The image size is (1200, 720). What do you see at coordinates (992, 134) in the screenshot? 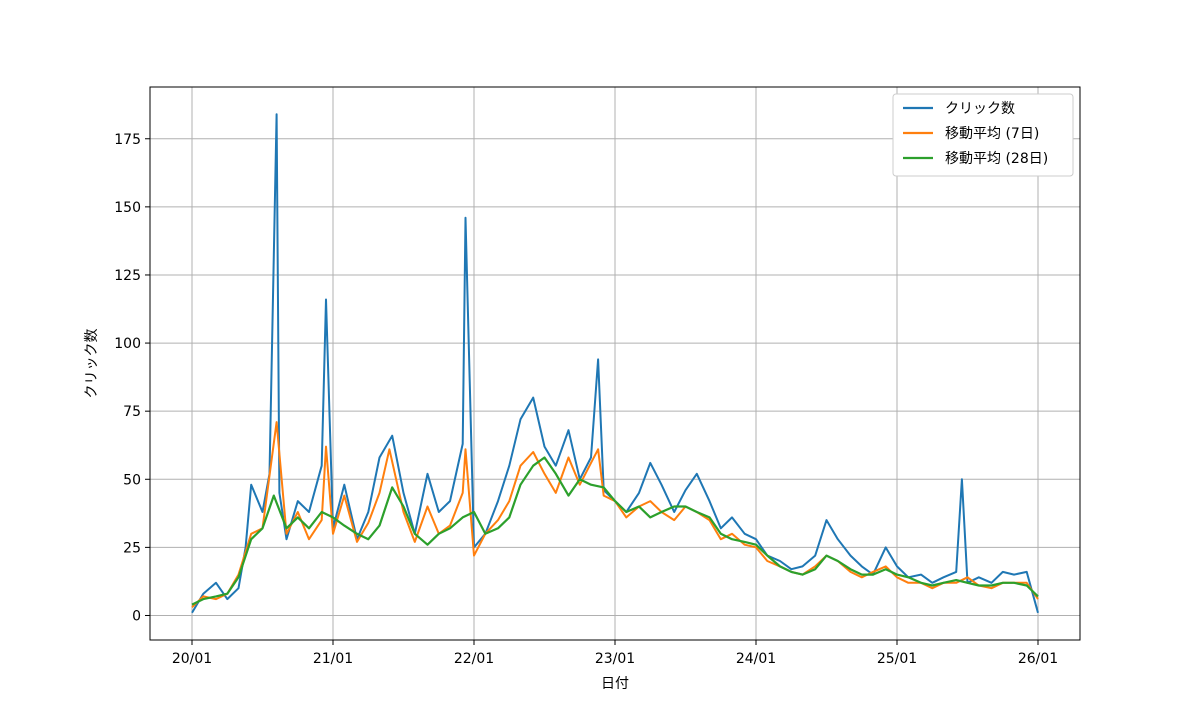
I see `legend-label: 移動平均 (7日)` at bounding box center [992, 134].